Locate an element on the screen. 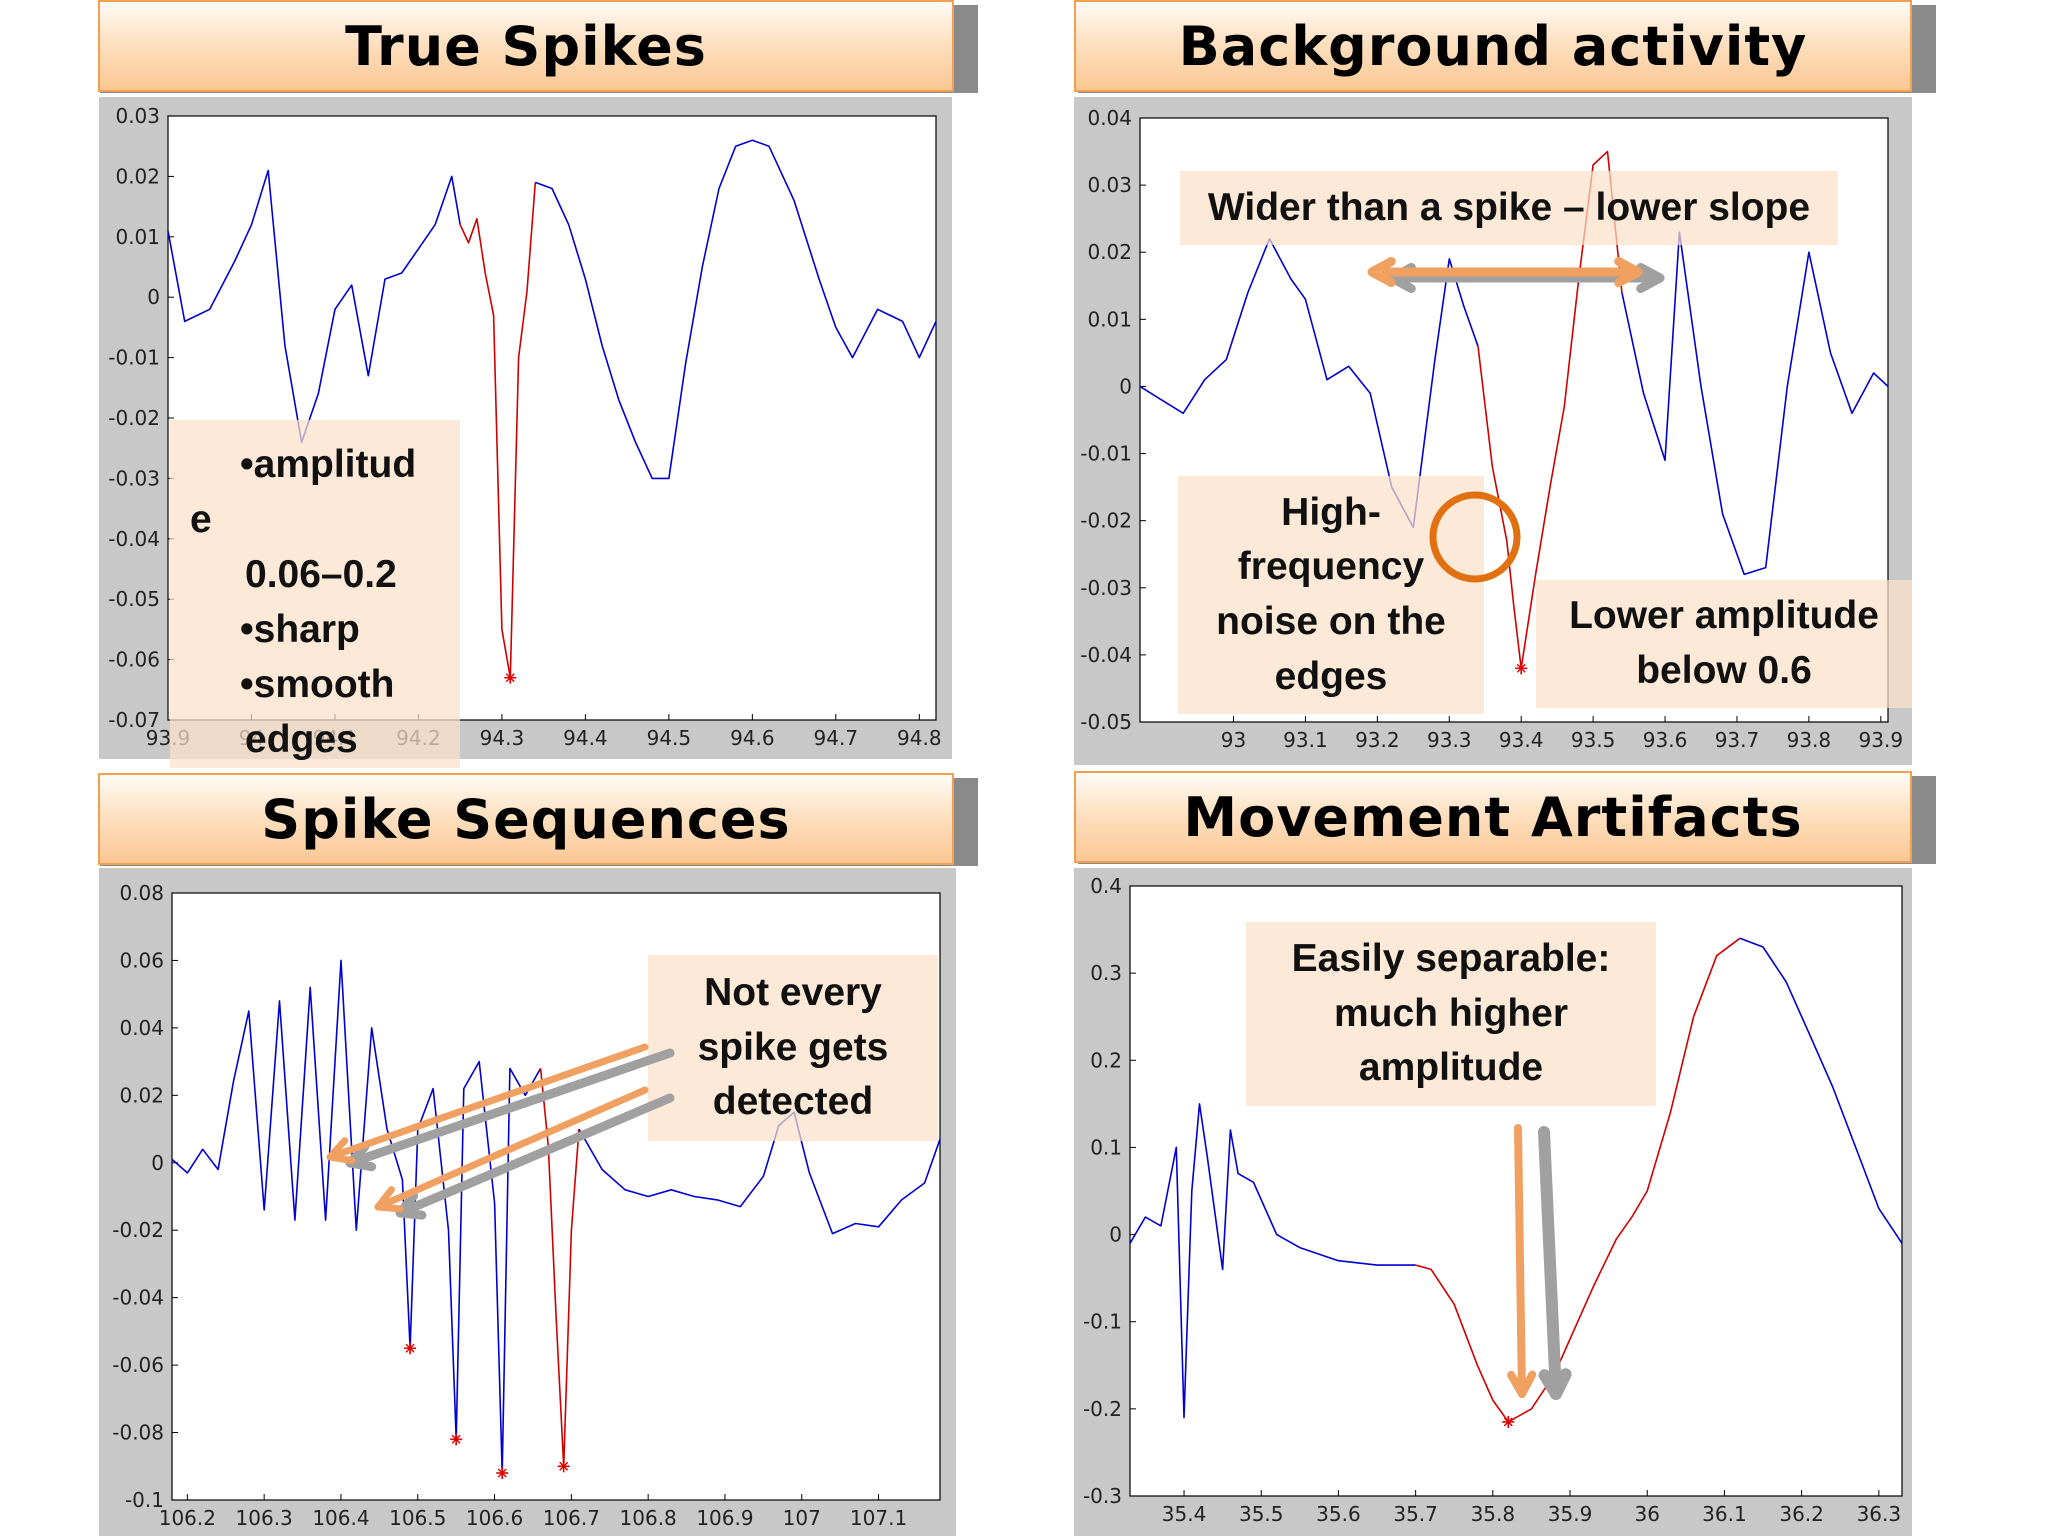  x-tick-label: 93.5 is located at coordinates (1593, 740).